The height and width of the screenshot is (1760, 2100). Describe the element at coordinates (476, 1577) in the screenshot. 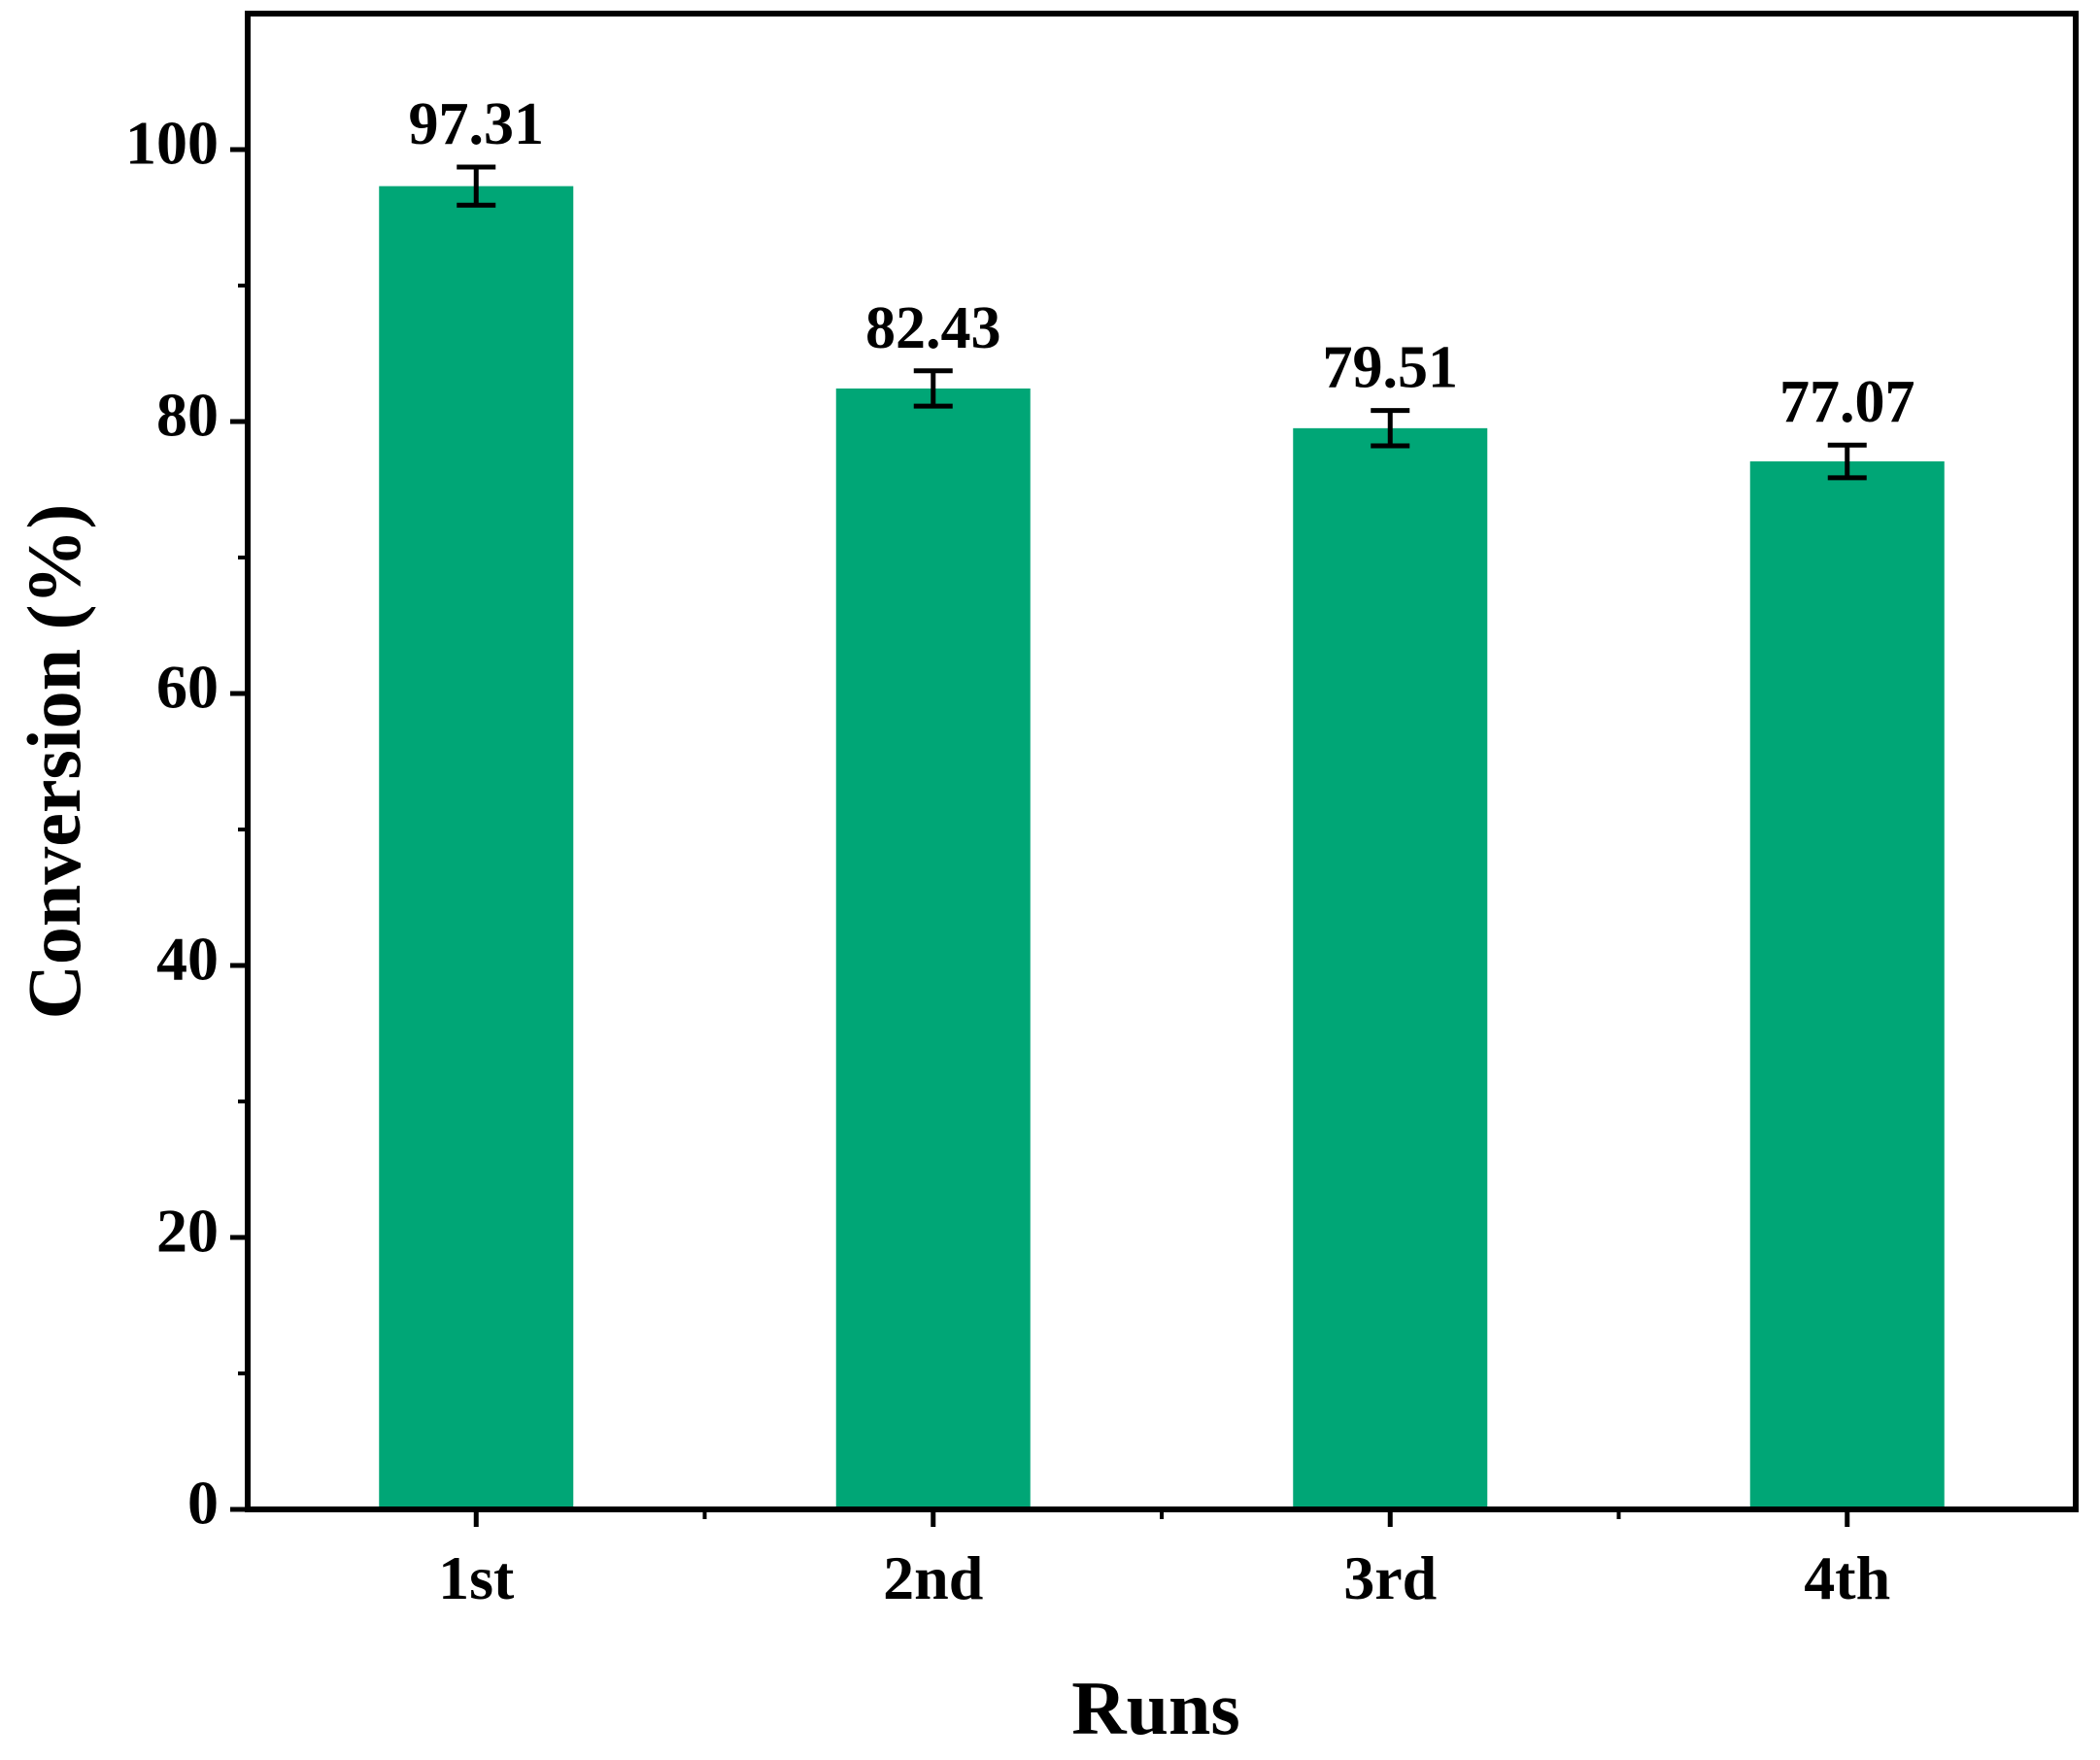

I see `x-tick-label: 1st` at that location.